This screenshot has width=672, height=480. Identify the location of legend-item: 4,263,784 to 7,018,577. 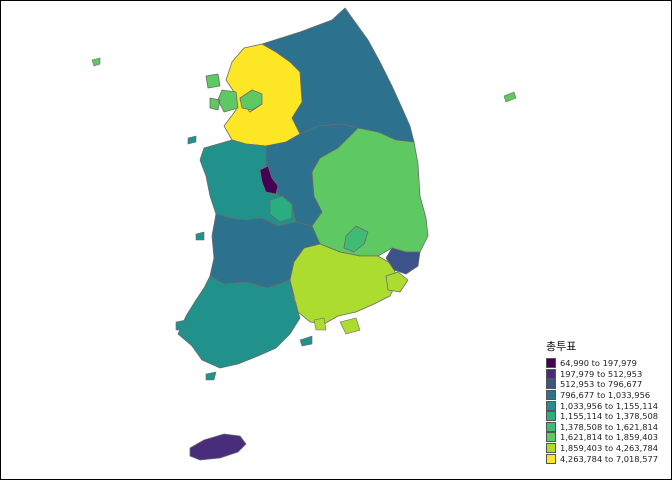
(602, 458).